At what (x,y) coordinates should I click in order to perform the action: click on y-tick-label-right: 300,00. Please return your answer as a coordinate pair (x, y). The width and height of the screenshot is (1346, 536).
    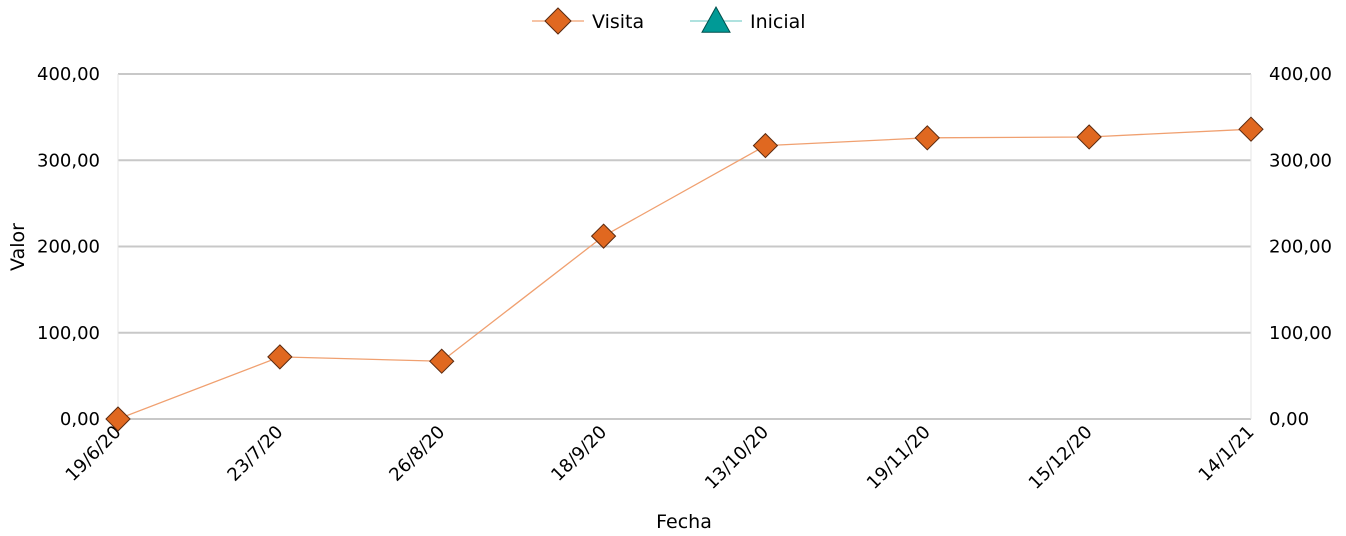
    Looking at the image, I should click on (1300, 160).